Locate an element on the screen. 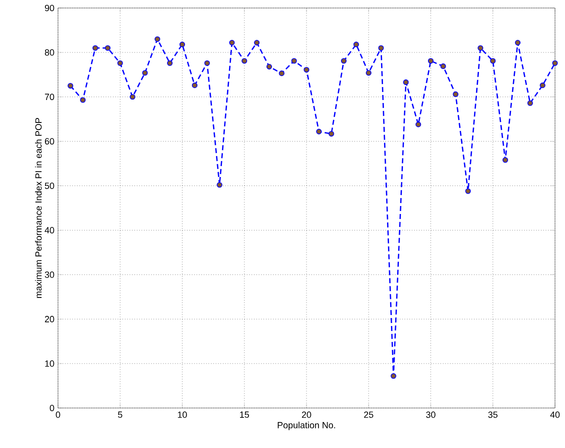 This screenshot has width=565, height=448. x-tick-label: 25 is located at coordinates (369, 415).